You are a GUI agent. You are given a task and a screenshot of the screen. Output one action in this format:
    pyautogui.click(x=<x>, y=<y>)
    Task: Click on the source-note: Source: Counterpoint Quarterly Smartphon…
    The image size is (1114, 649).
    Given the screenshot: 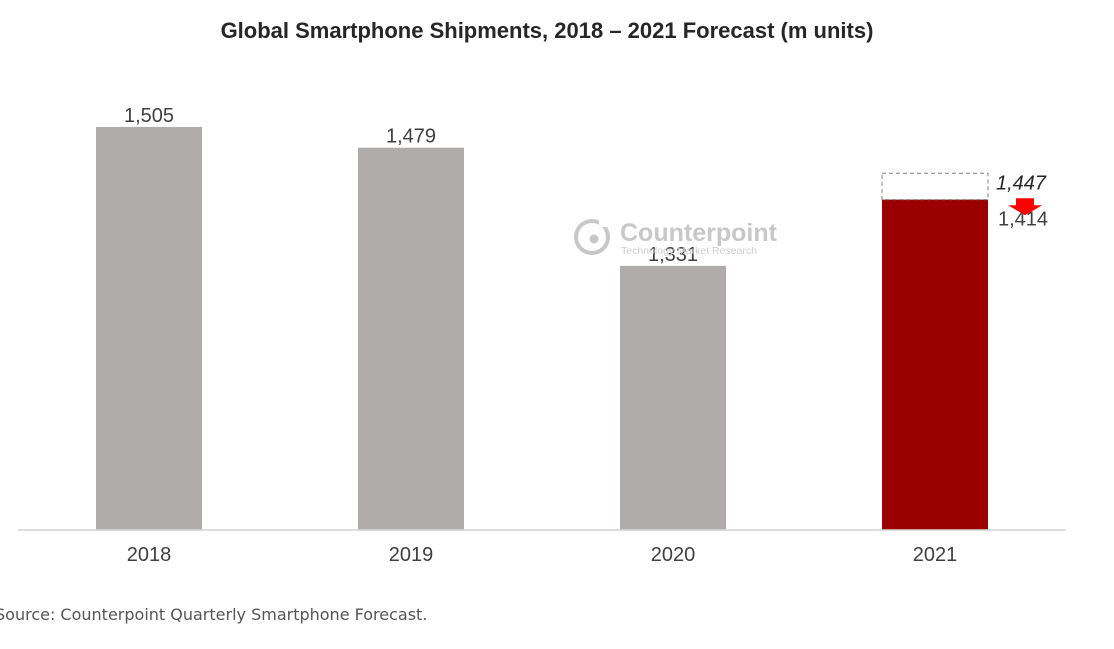 What is the action you would take?
    pyautogui.click(x=214, y=614)
    